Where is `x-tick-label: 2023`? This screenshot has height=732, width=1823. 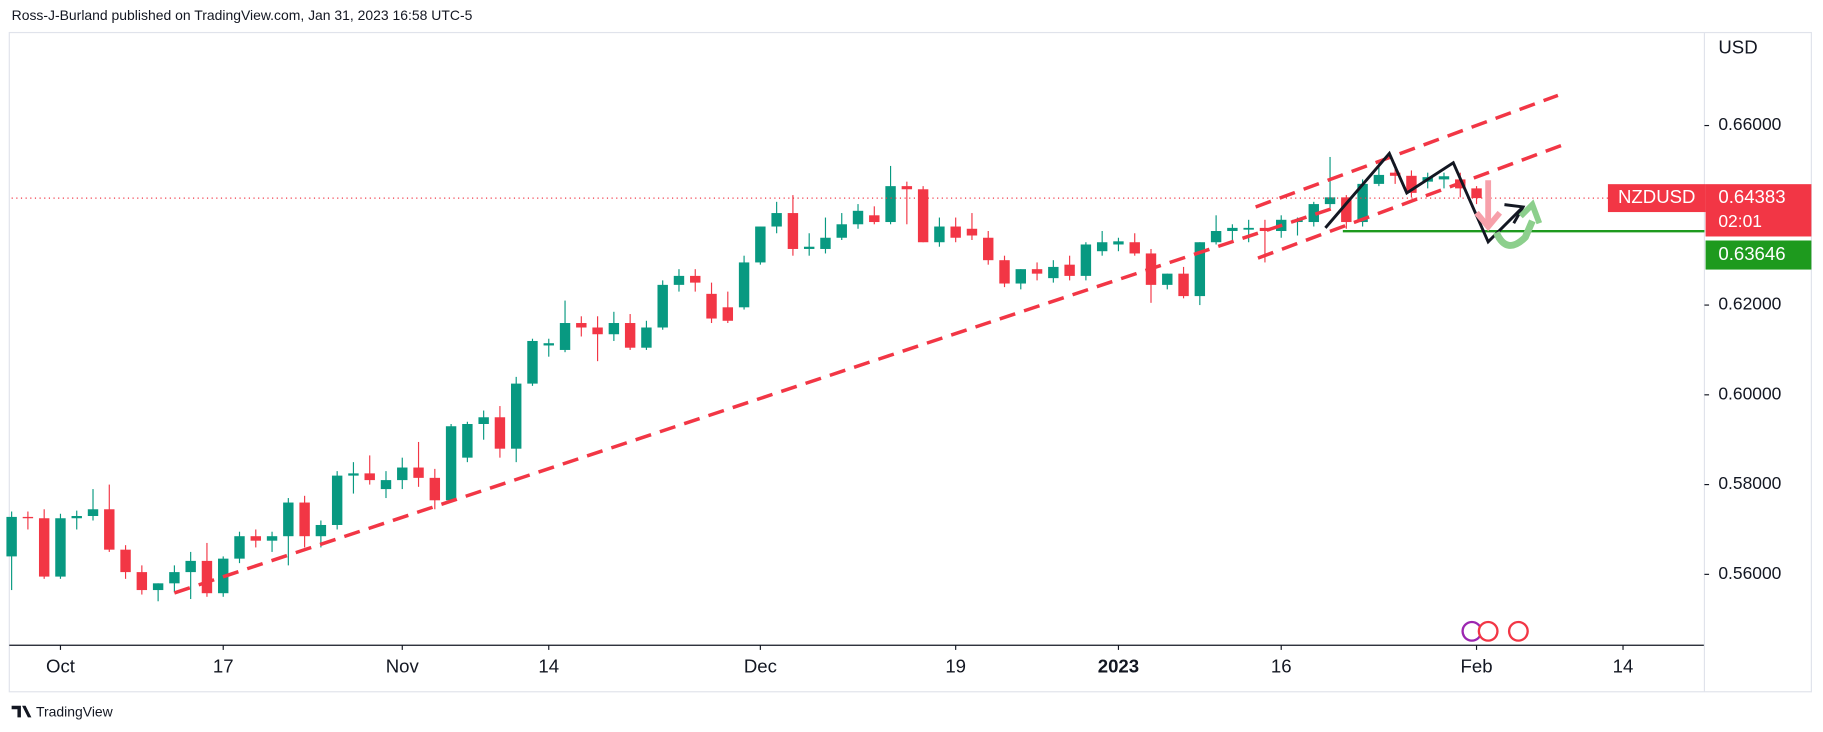 x-tick-label: 2023 is located at coordinates (1118, 665).